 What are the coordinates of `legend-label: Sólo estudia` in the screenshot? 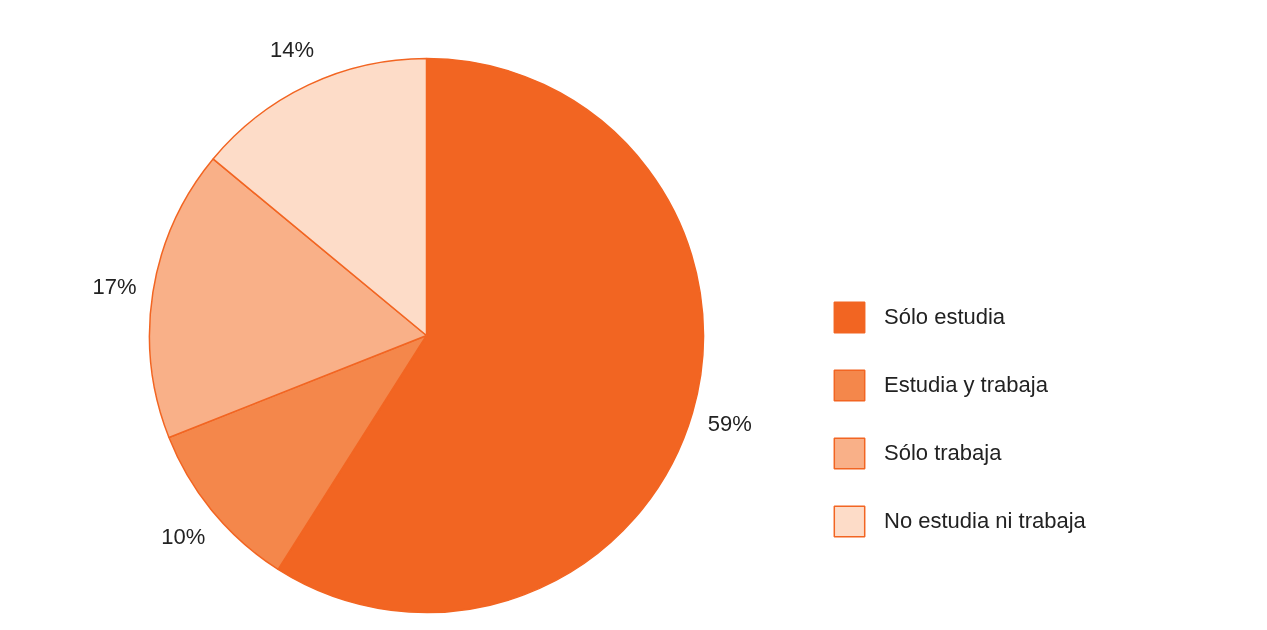 It's located at (945, 317).